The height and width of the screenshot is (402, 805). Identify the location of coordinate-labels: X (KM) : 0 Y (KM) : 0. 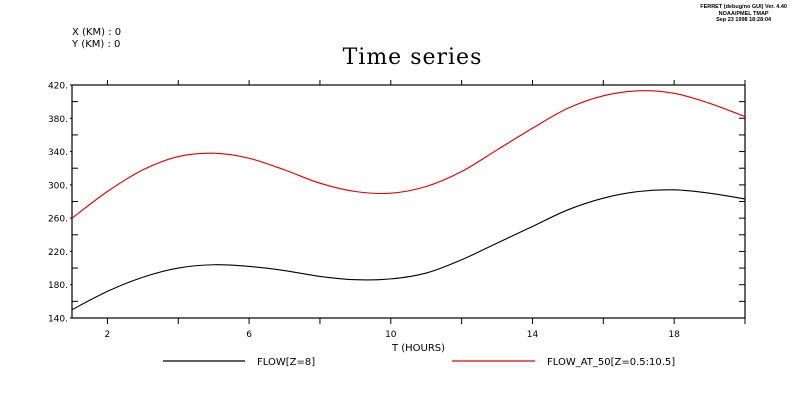
(96, 39).